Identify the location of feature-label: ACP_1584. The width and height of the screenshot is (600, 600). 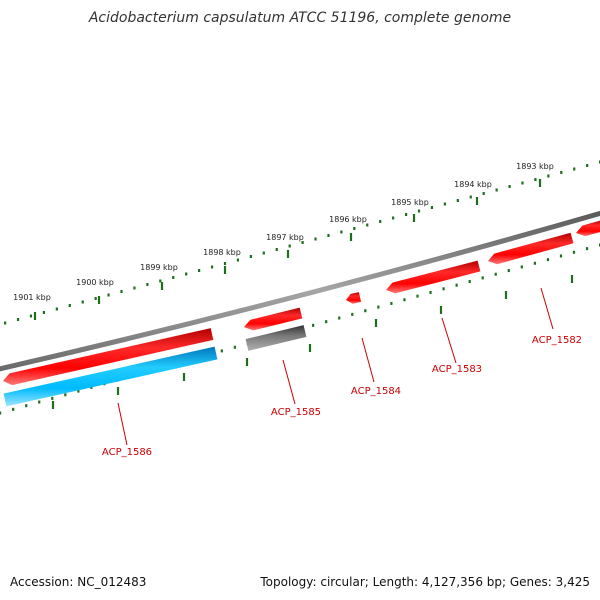
(376, 391).